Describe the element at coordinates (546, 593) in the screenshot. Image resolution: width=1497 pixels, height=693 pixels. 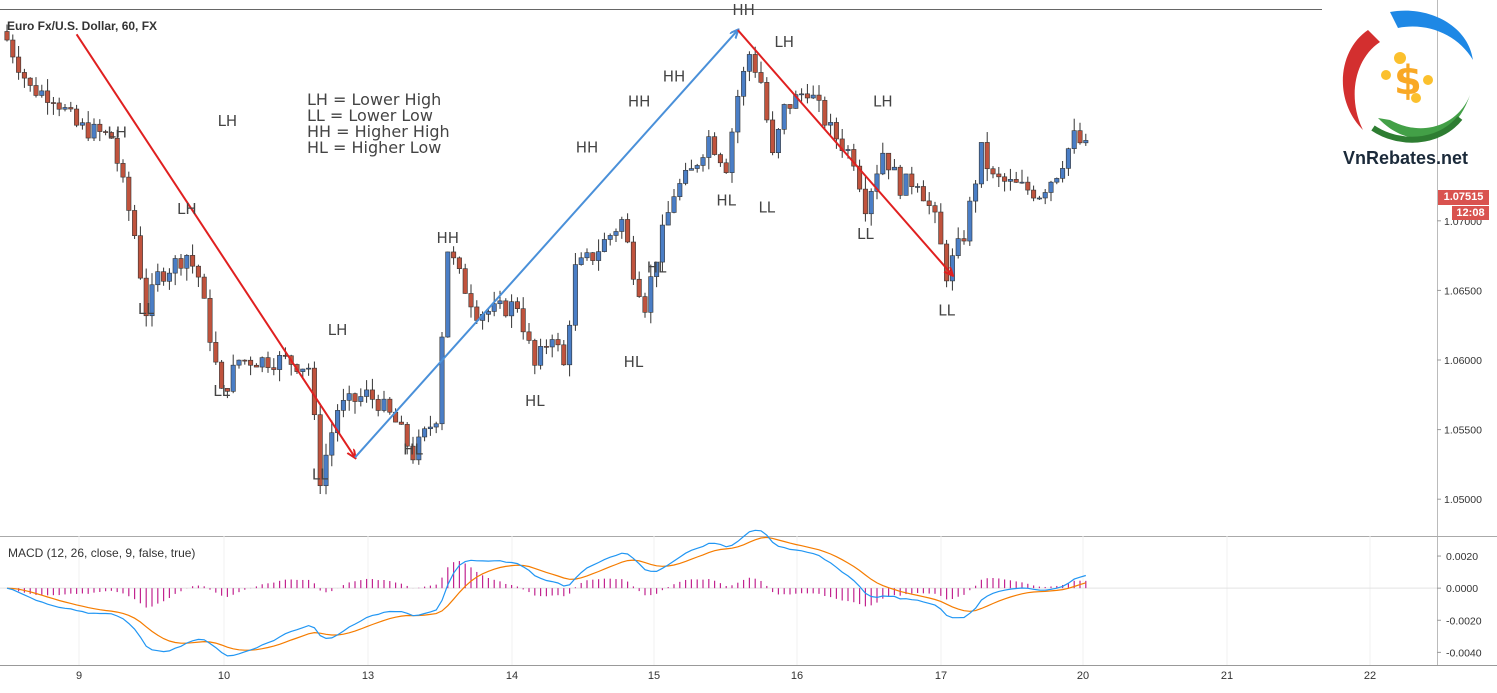
I see `macd-line` at that location.